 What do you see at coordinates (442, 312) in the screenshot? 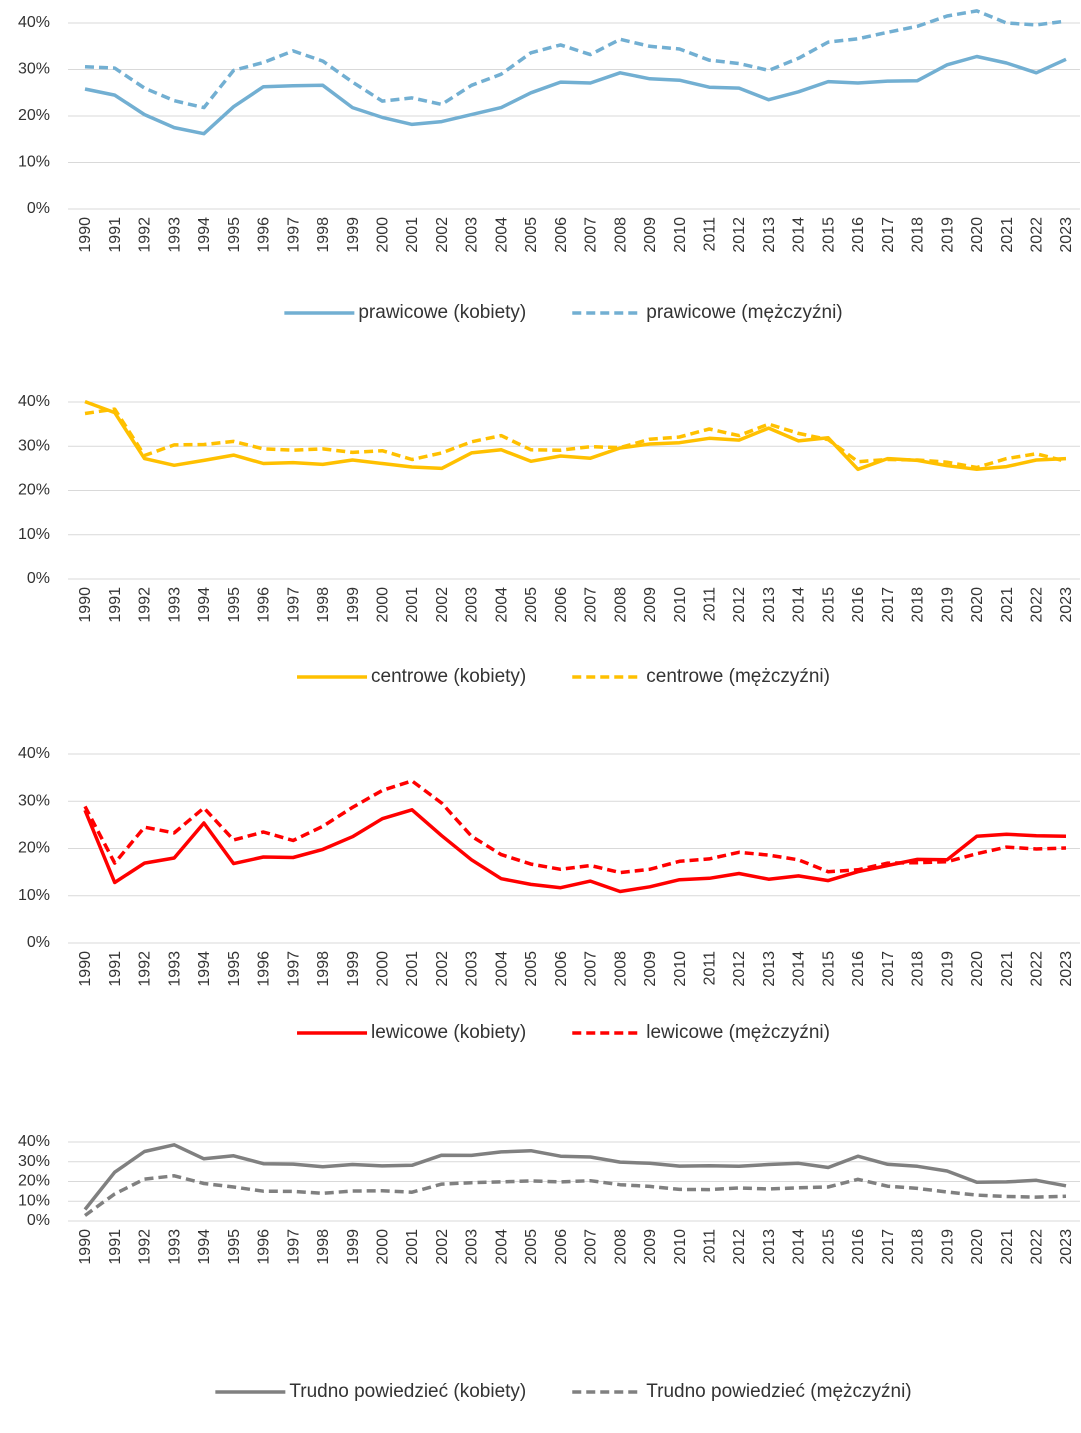
I see `legend-label: prawicowe (kobiety)` at bounding box center [442, 312].